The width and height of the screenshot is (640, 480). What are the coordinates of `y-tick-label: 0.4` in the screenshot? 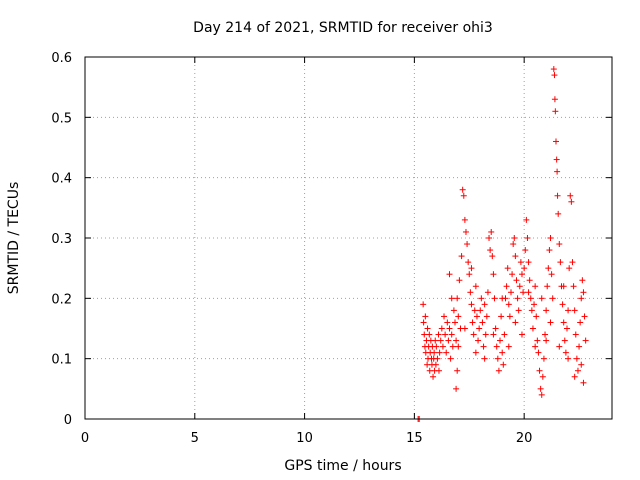 It's located at (61, 179).